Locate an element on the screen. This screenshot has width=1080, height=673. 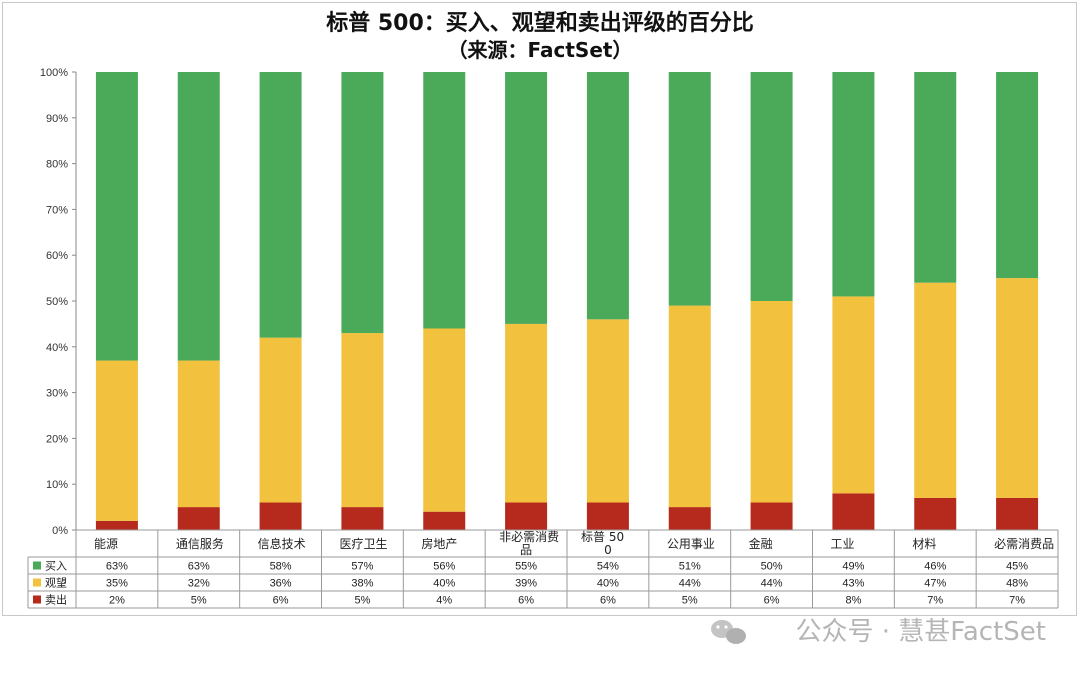
y-tick-label: 80% is located at coordinates (57, 165).